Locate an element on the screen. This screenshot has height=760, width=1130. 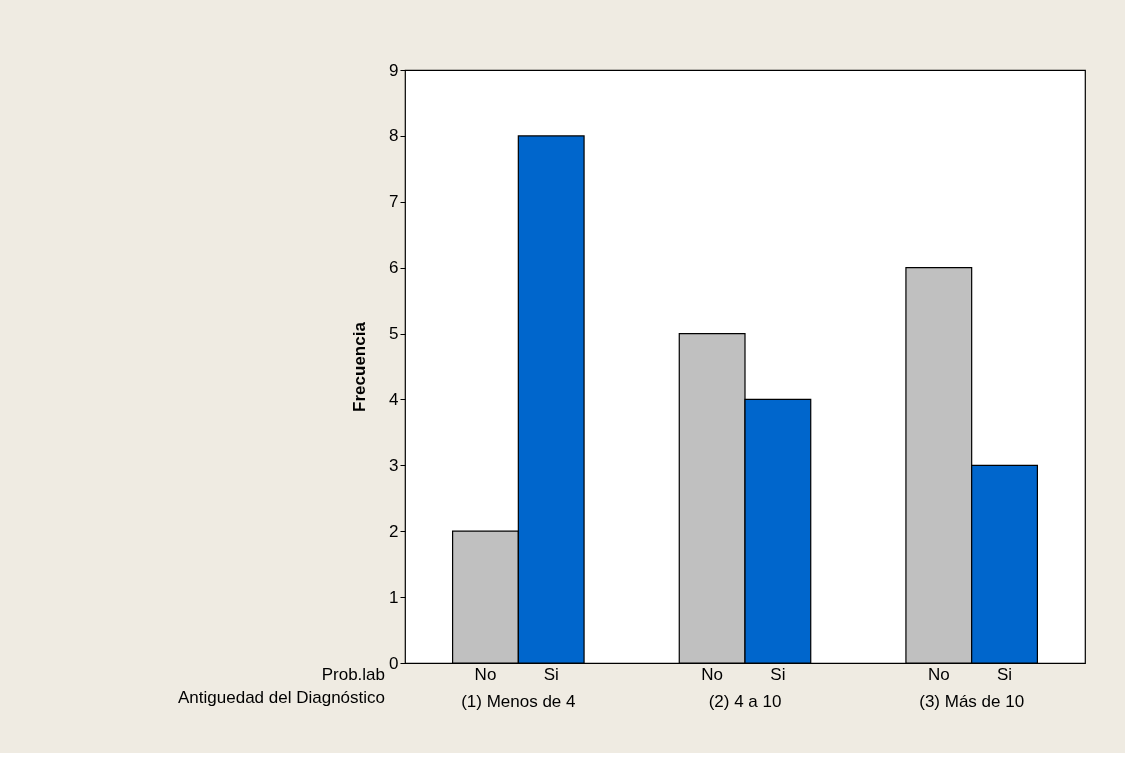
x-axis-title: Antiguedad del Diagnóstico is located at coordinates (281, 697).